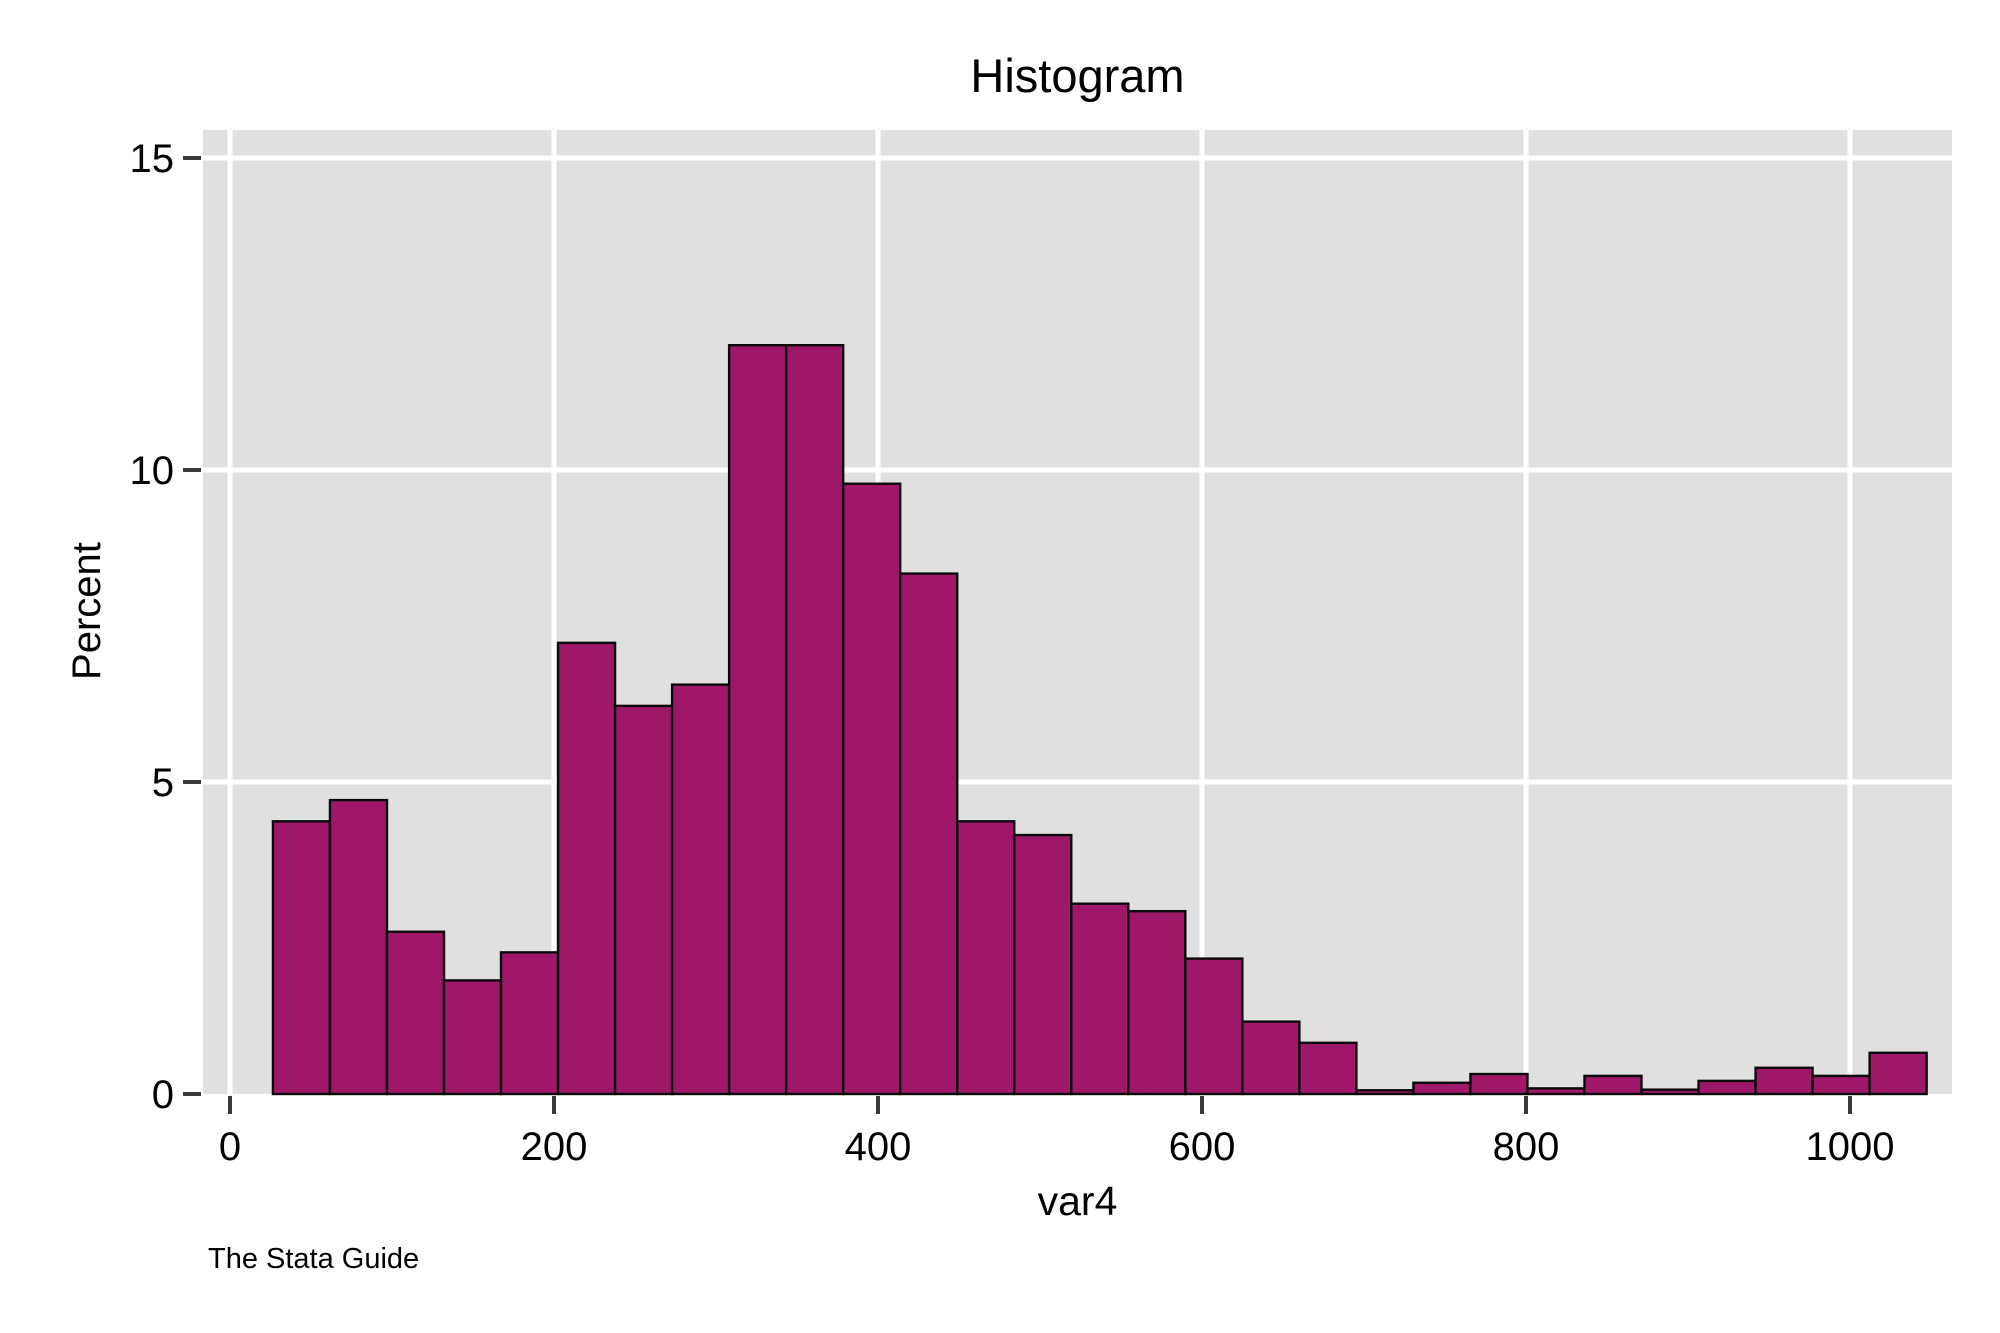 This screenshot has width=2000, height=1333. I want to click on y-tick-label: 10, so click(152, 471).